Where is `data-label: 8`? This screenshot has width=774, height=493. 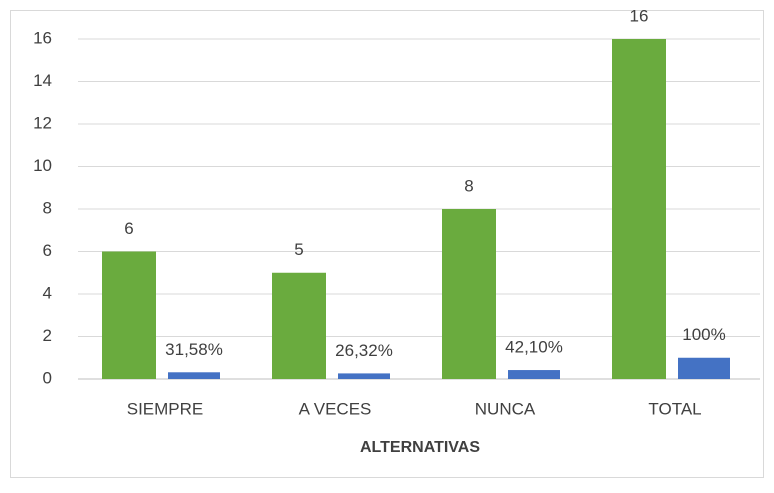
data-label: 8 is located at coordinates (468, 185).